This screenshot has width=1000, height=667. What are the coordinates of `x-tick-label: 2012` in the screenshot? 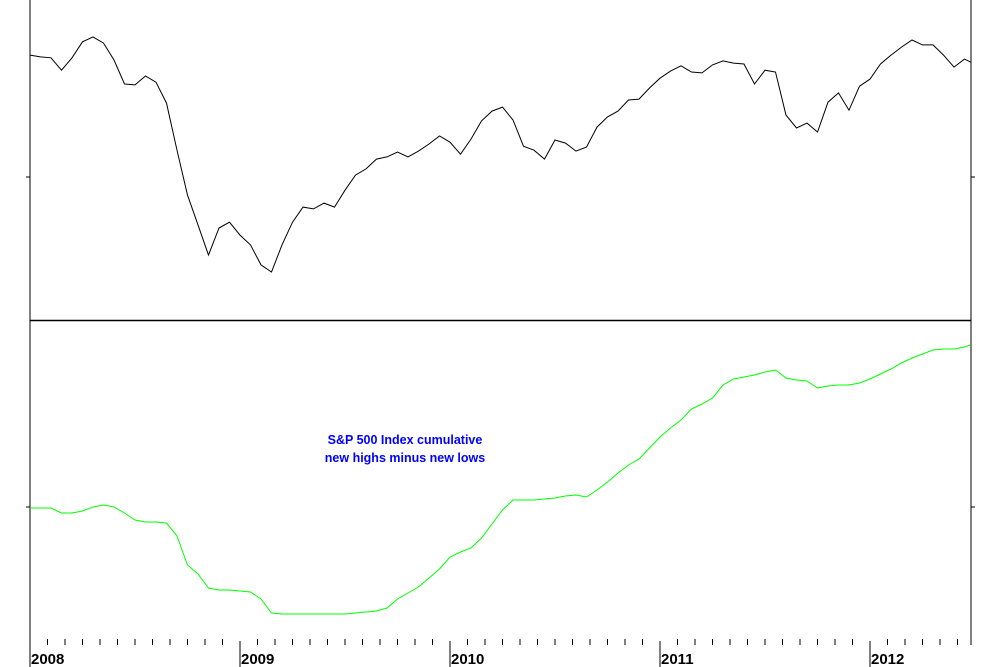 It's located at (887, 659).